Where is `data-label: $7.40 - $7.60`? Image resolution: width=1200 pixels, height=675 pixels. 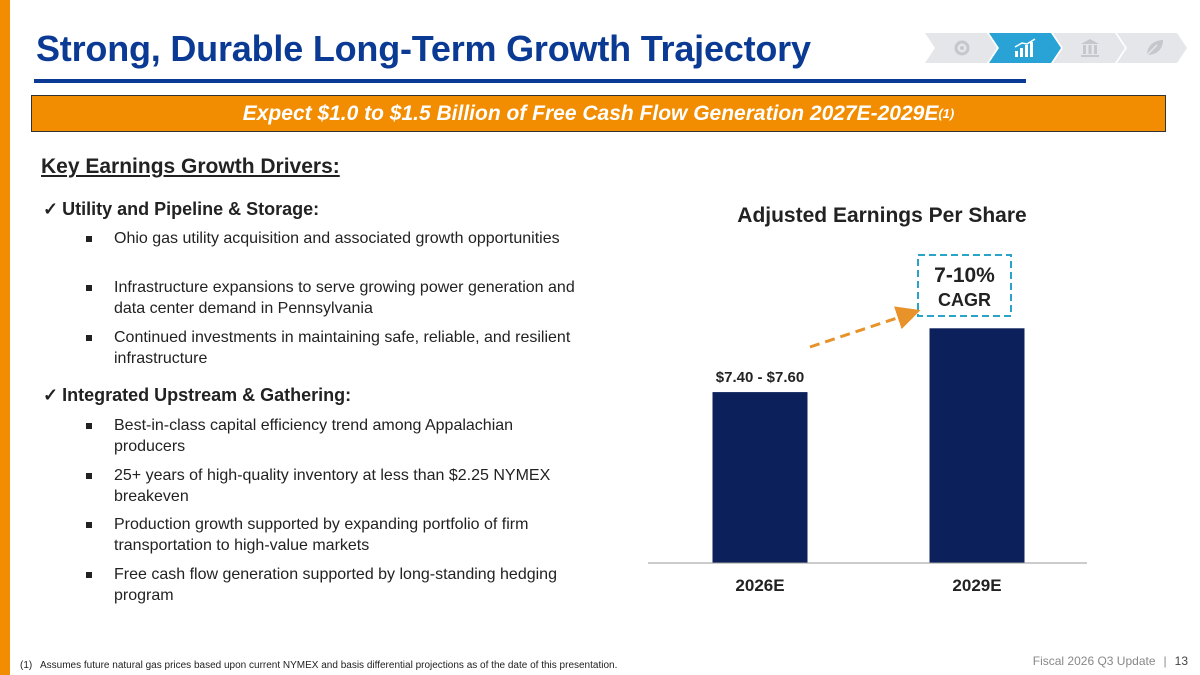 data-label: $7.40 - $7.60 is located at coordinates (760, 377).